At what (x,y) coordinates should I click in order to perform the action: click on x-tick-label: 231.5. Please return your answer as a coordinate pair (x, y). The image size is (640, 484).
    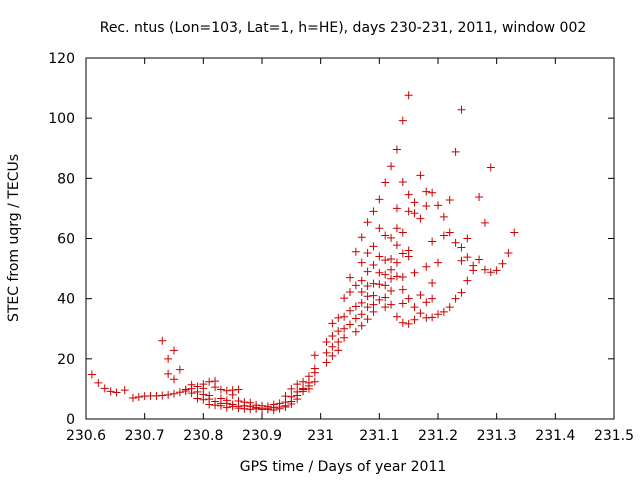
    Looking at the image, I should click on (614, 436).